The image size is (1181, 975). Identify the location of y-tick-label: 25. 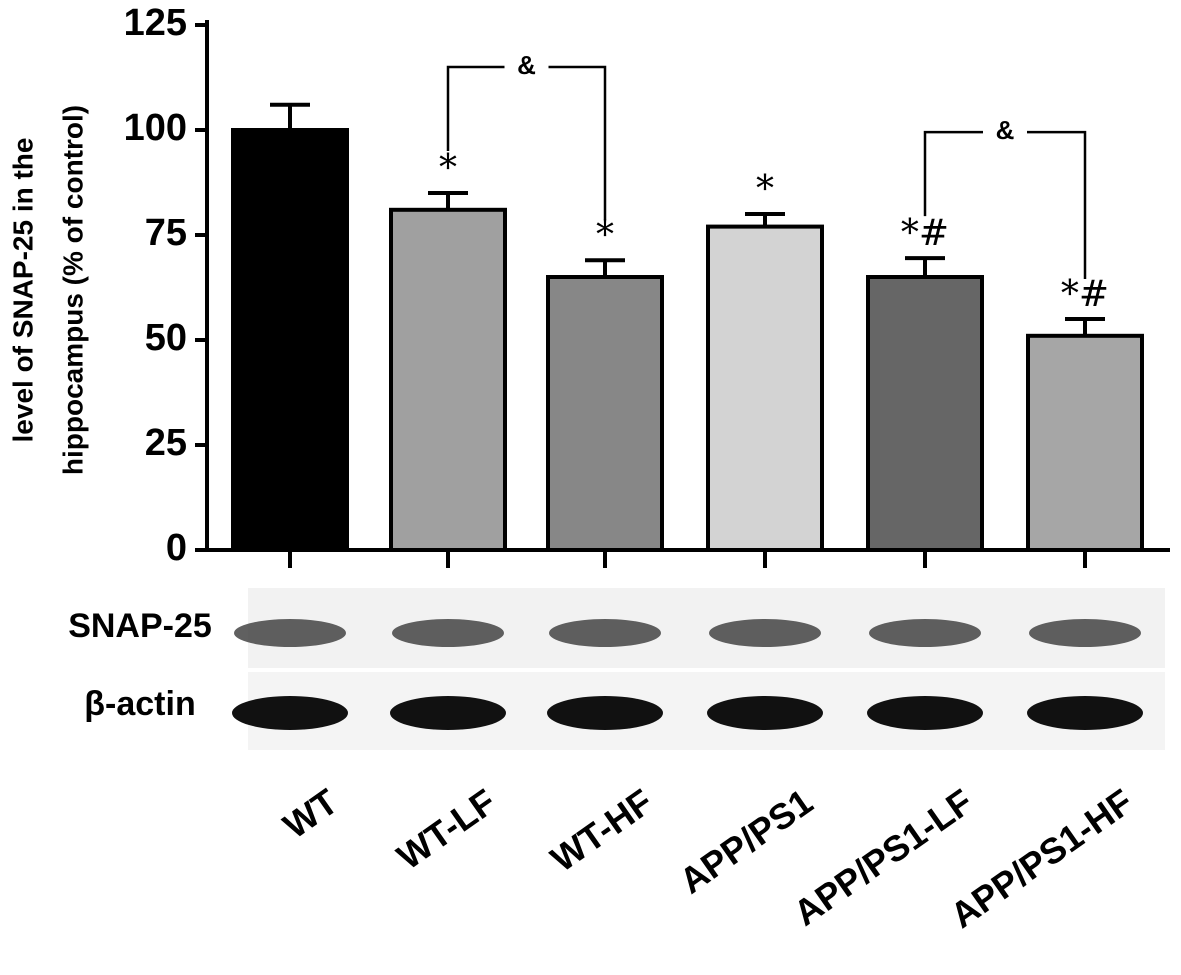
(166, 443).